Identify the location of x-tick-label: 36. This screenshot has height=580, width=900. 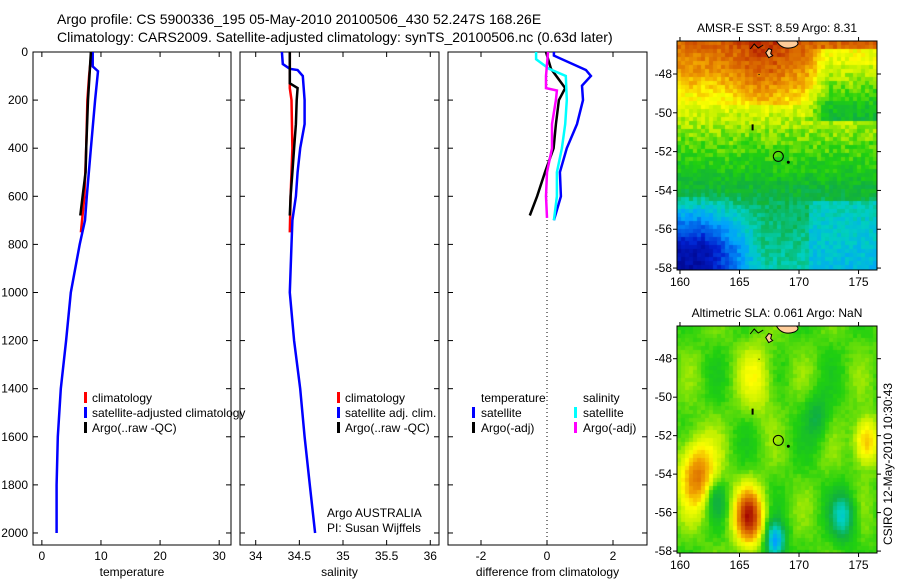
(431, 556).